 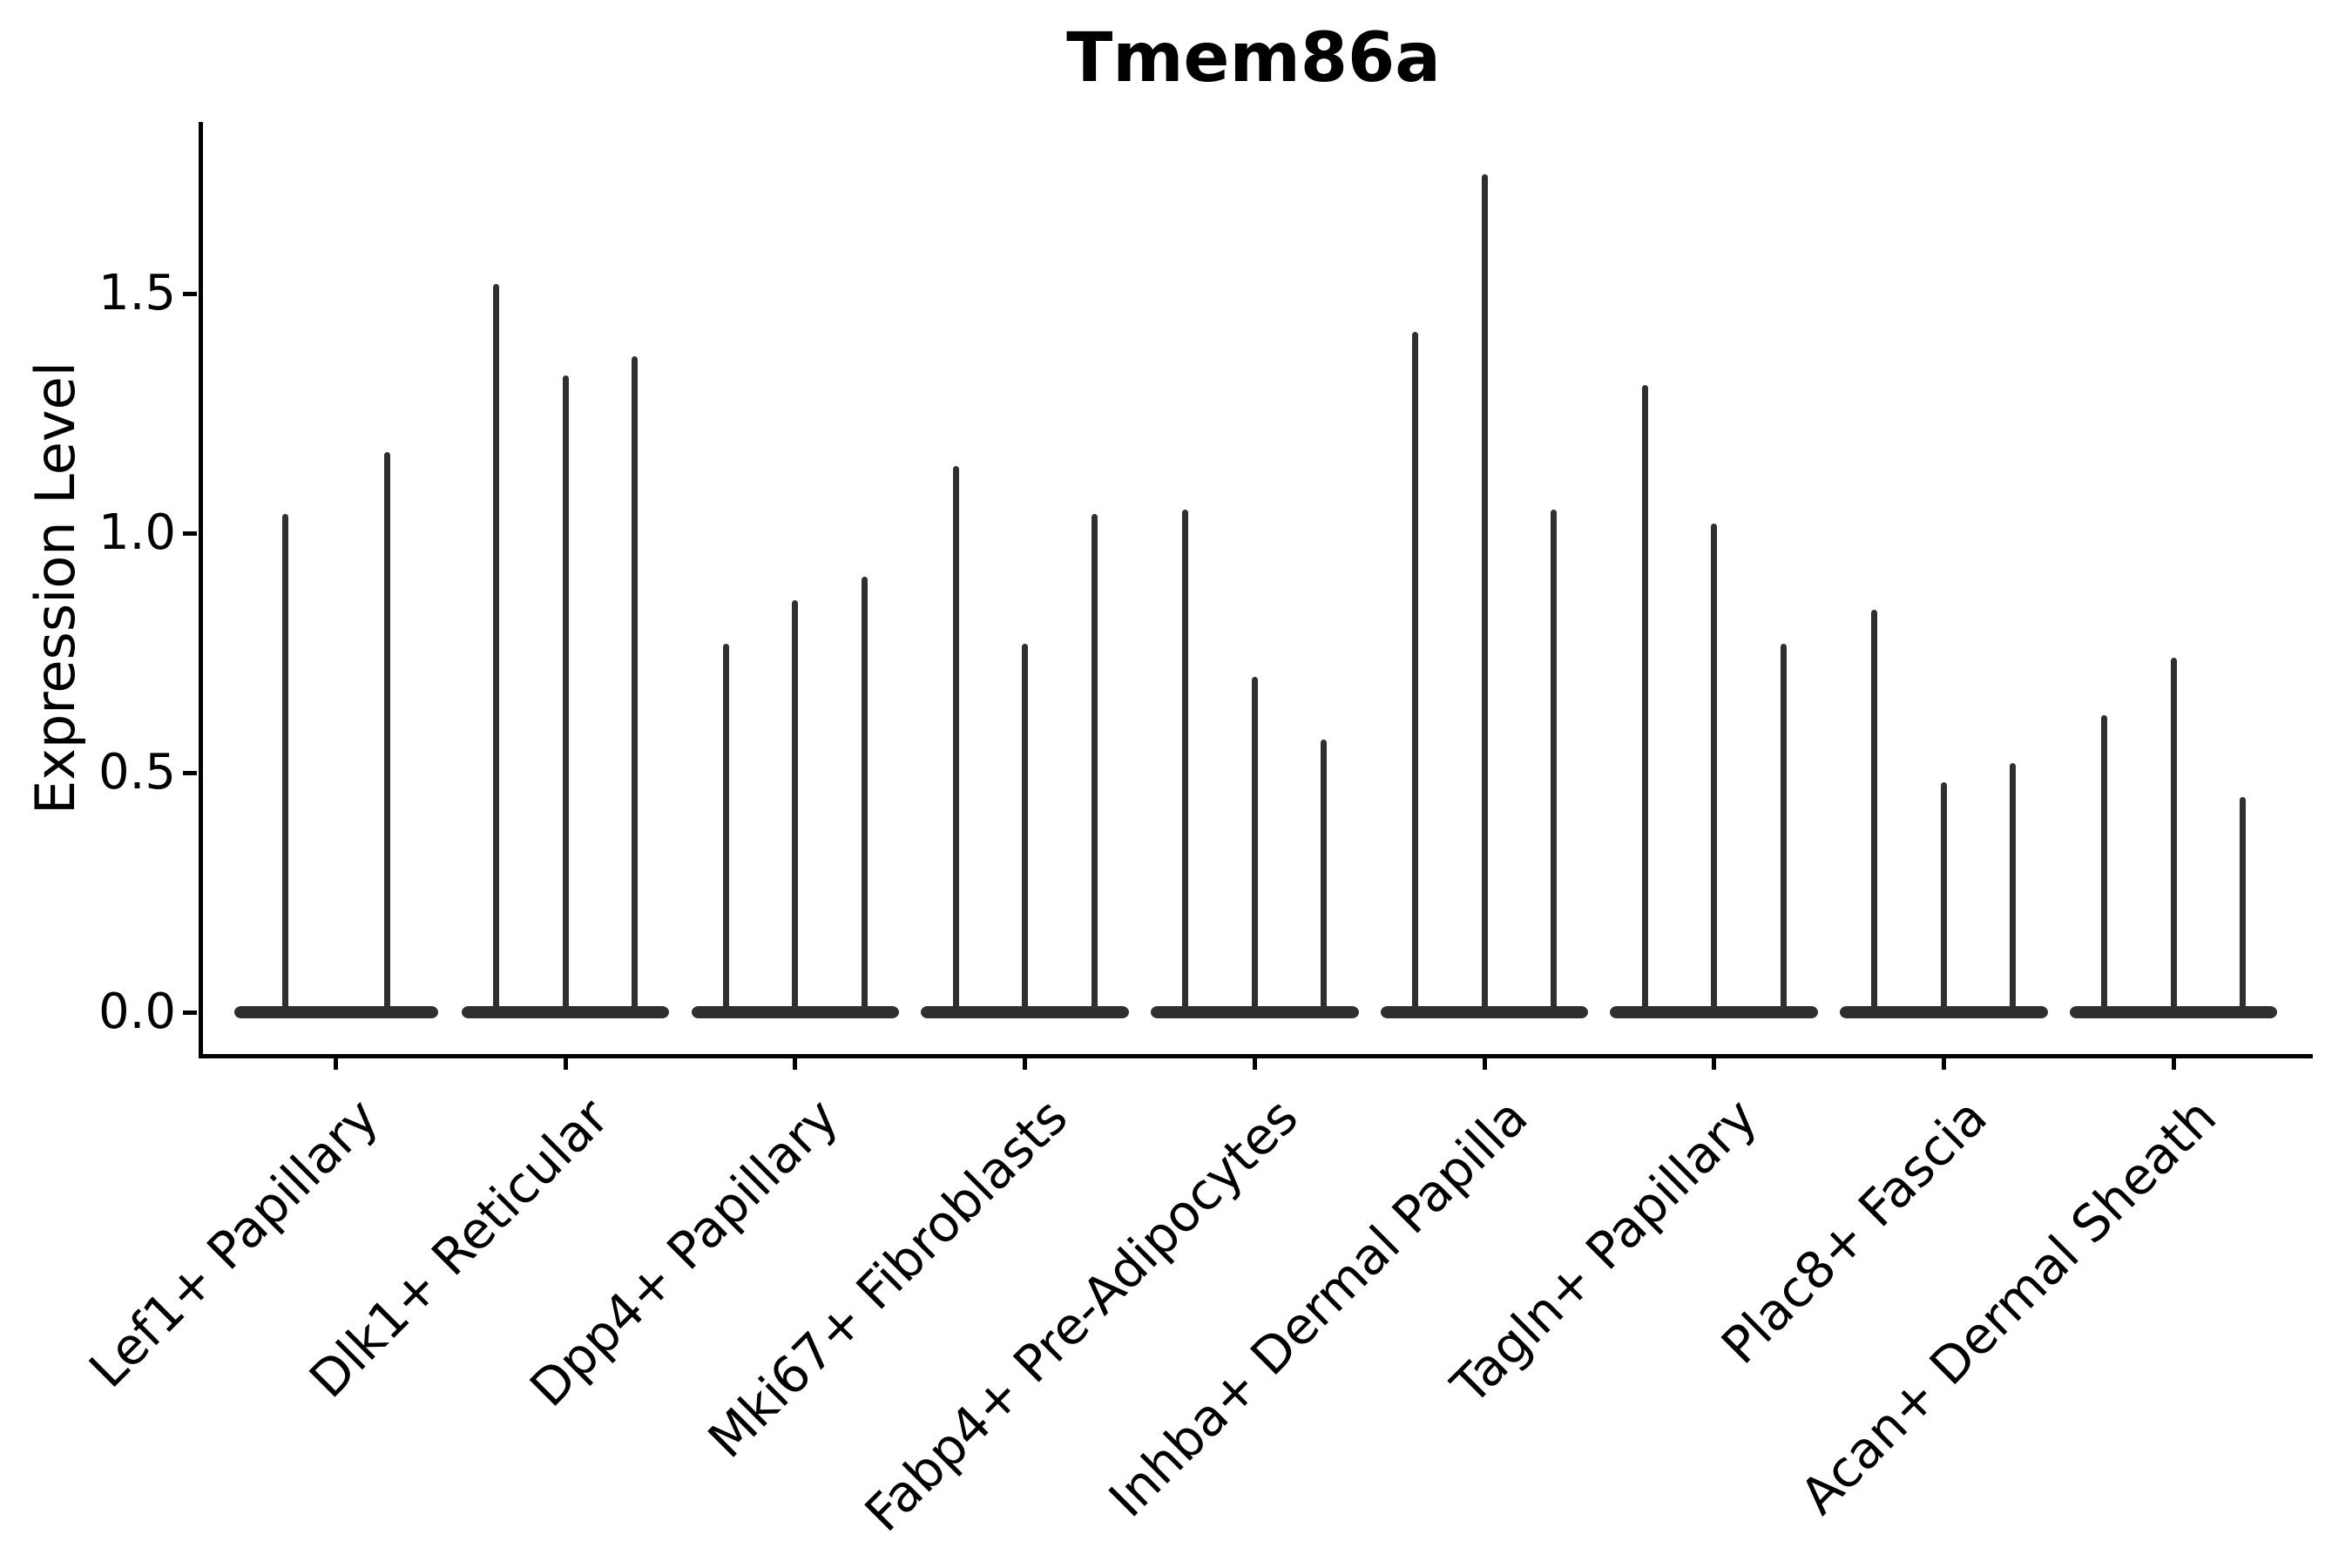 What do you see at coordinates (137, 293) in the screenshot?
I see `y-tick-label: 1.5` at bounding box center [137, 293].